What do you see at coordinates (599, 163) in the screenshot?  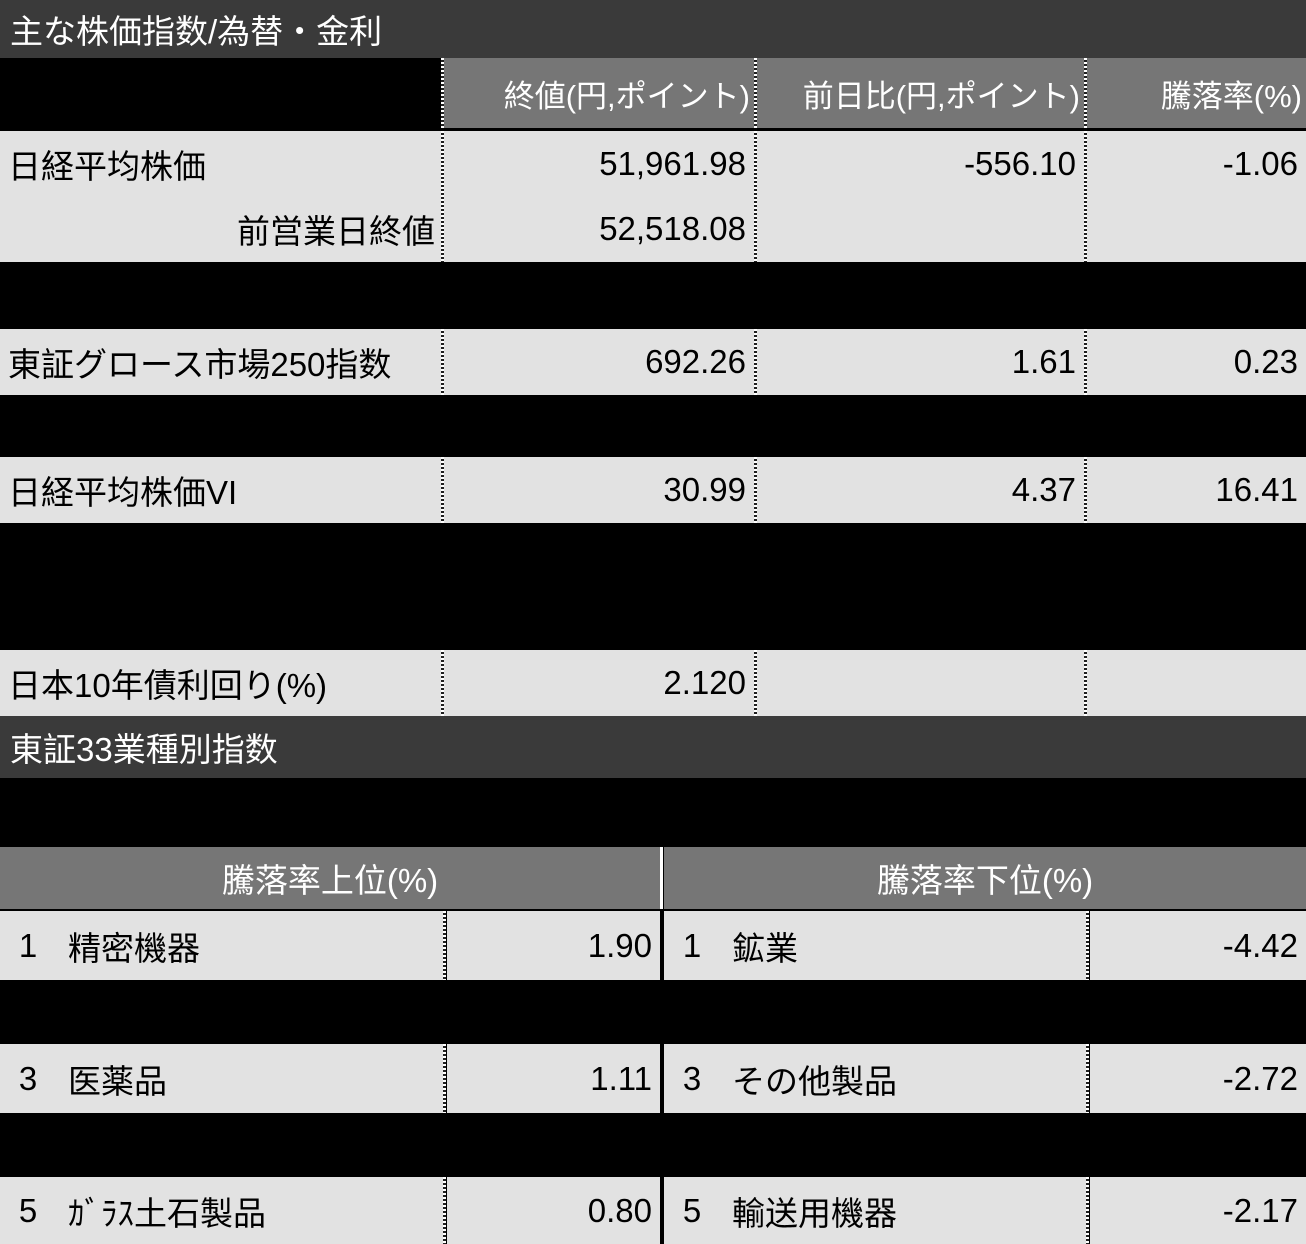 I see `row-close-nikkei: 51,961.98` at bounding box center [599, 163].